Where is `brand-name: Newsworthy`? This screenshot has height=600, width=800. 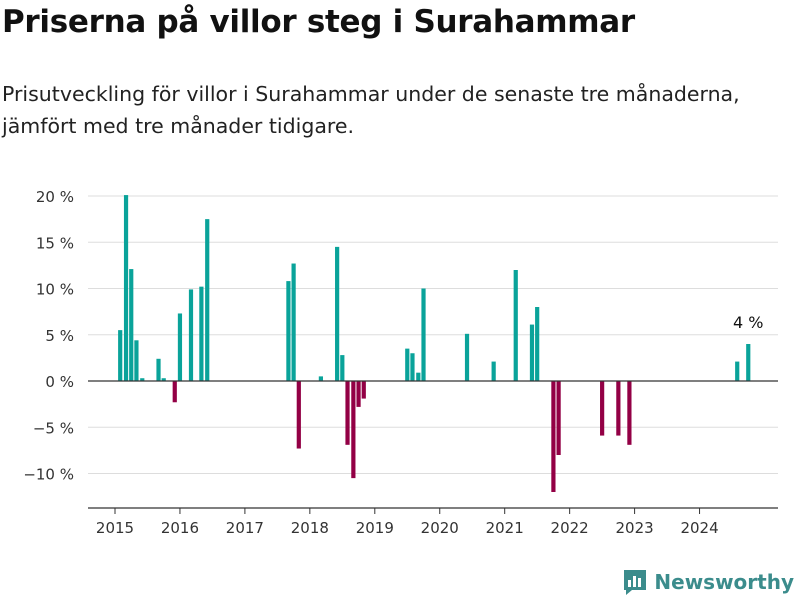
brand-name: Newsworthy is located at coordinates (724, 582).